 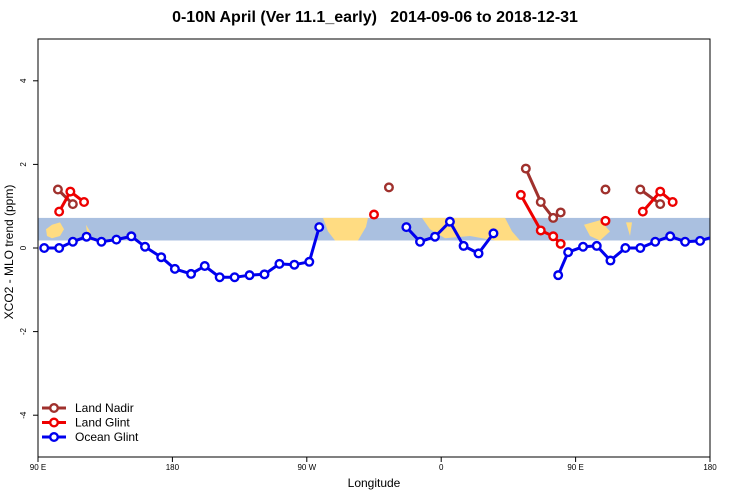 What do you see at coordinates (306, 467) in the screenshot?
I see `x-tick-label: 90 W` at bounding box center [306, 467].